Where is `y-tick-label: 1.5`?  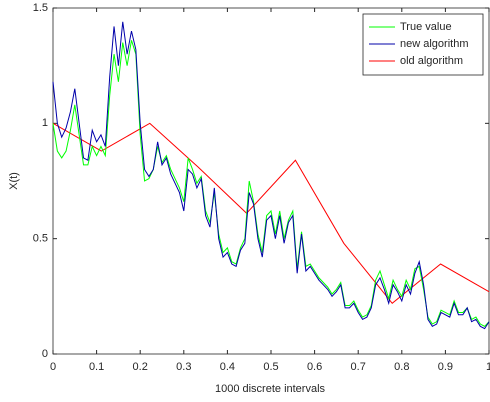 y-tick-label: 1.5 is located at coordinates (40, 8).